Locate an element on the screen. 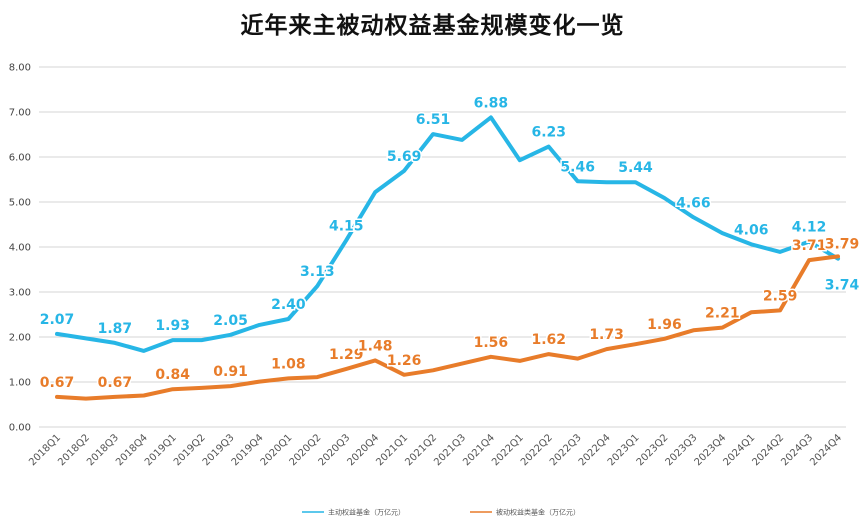  data-label: 5.69 is located at coordinates (404, 157).